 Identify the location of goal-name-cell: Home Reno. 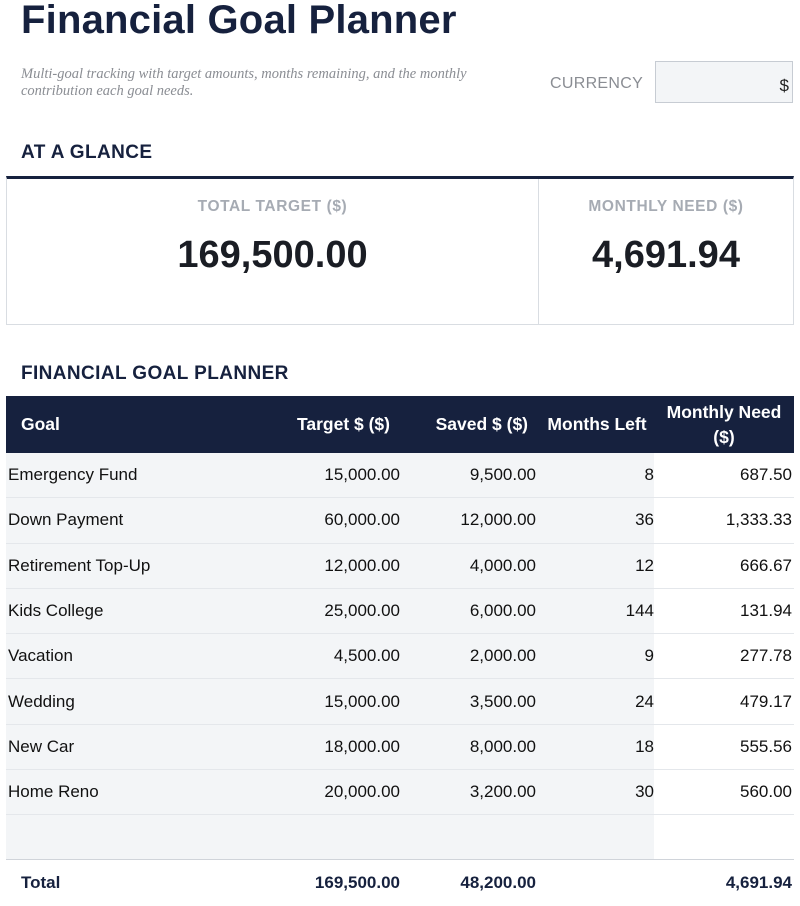
(123, 792).